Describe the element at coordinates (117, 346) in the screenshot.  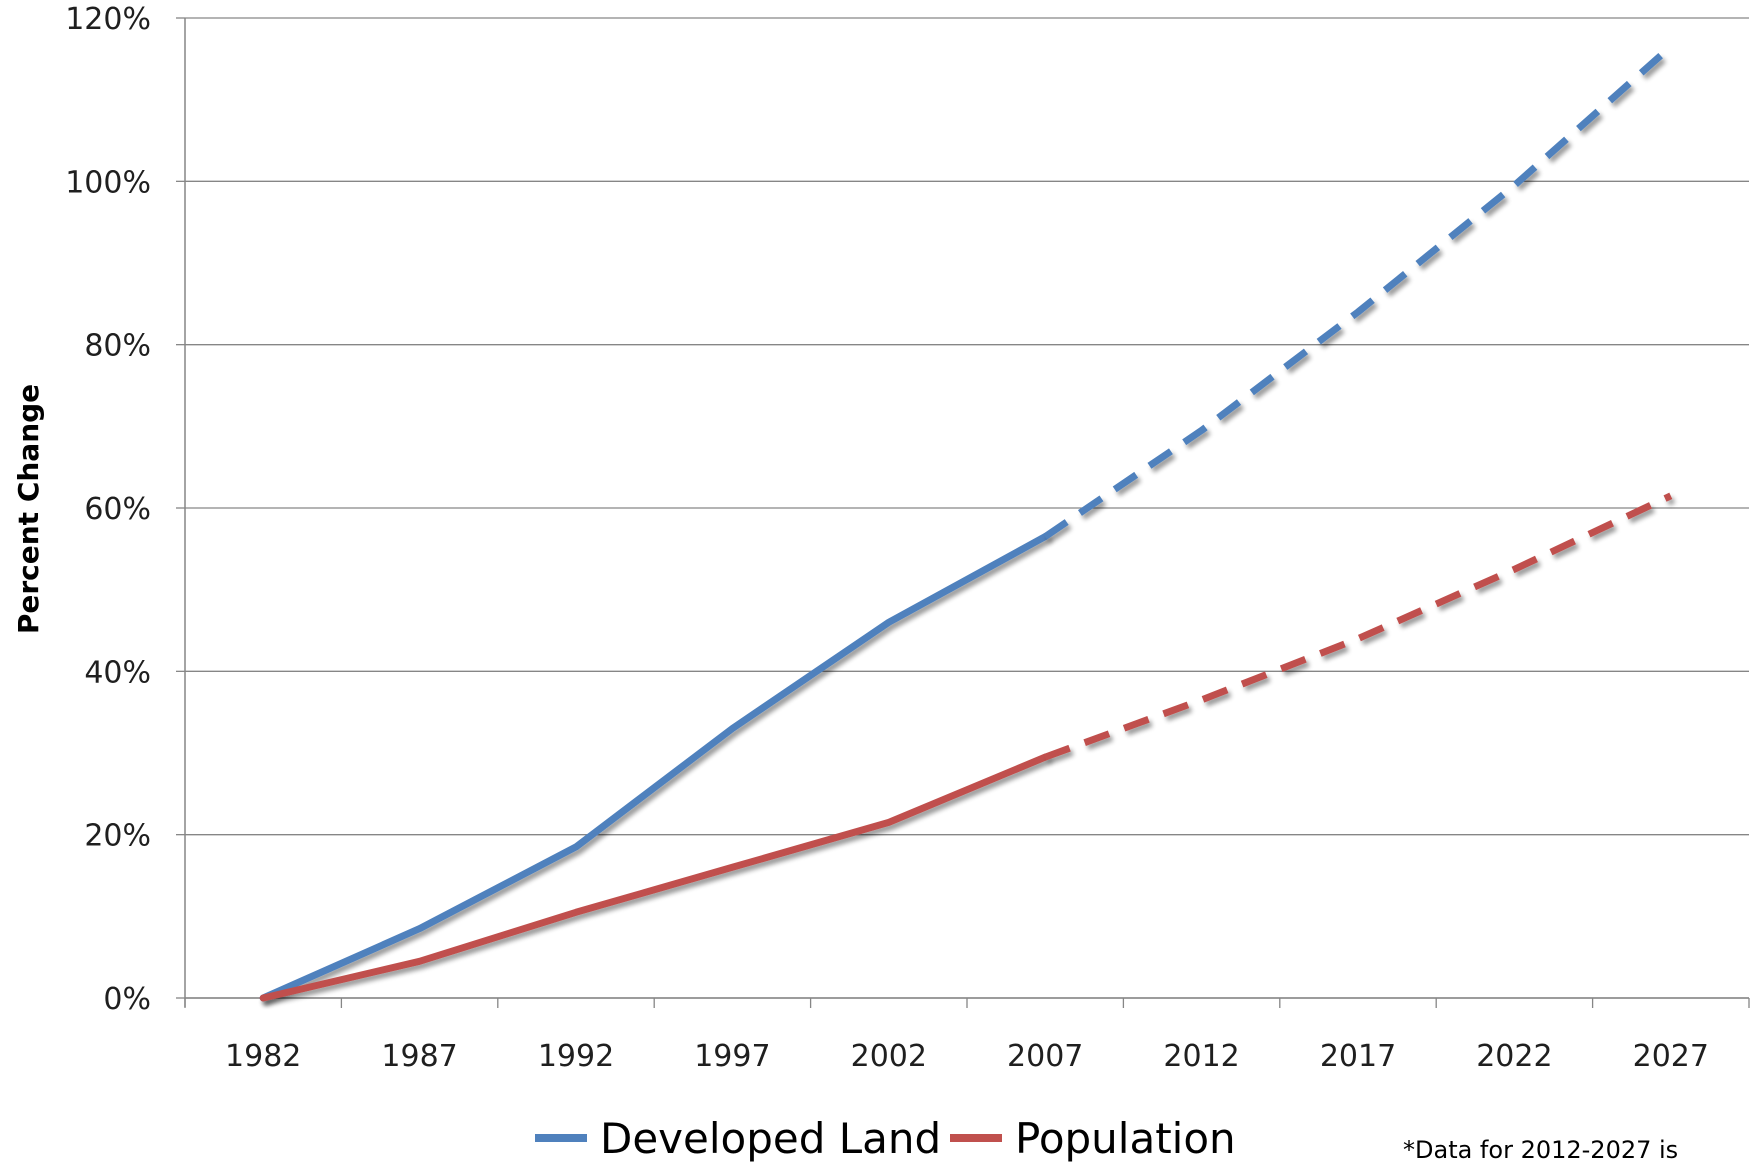
I see `y-tick-label: 80%` at that location.